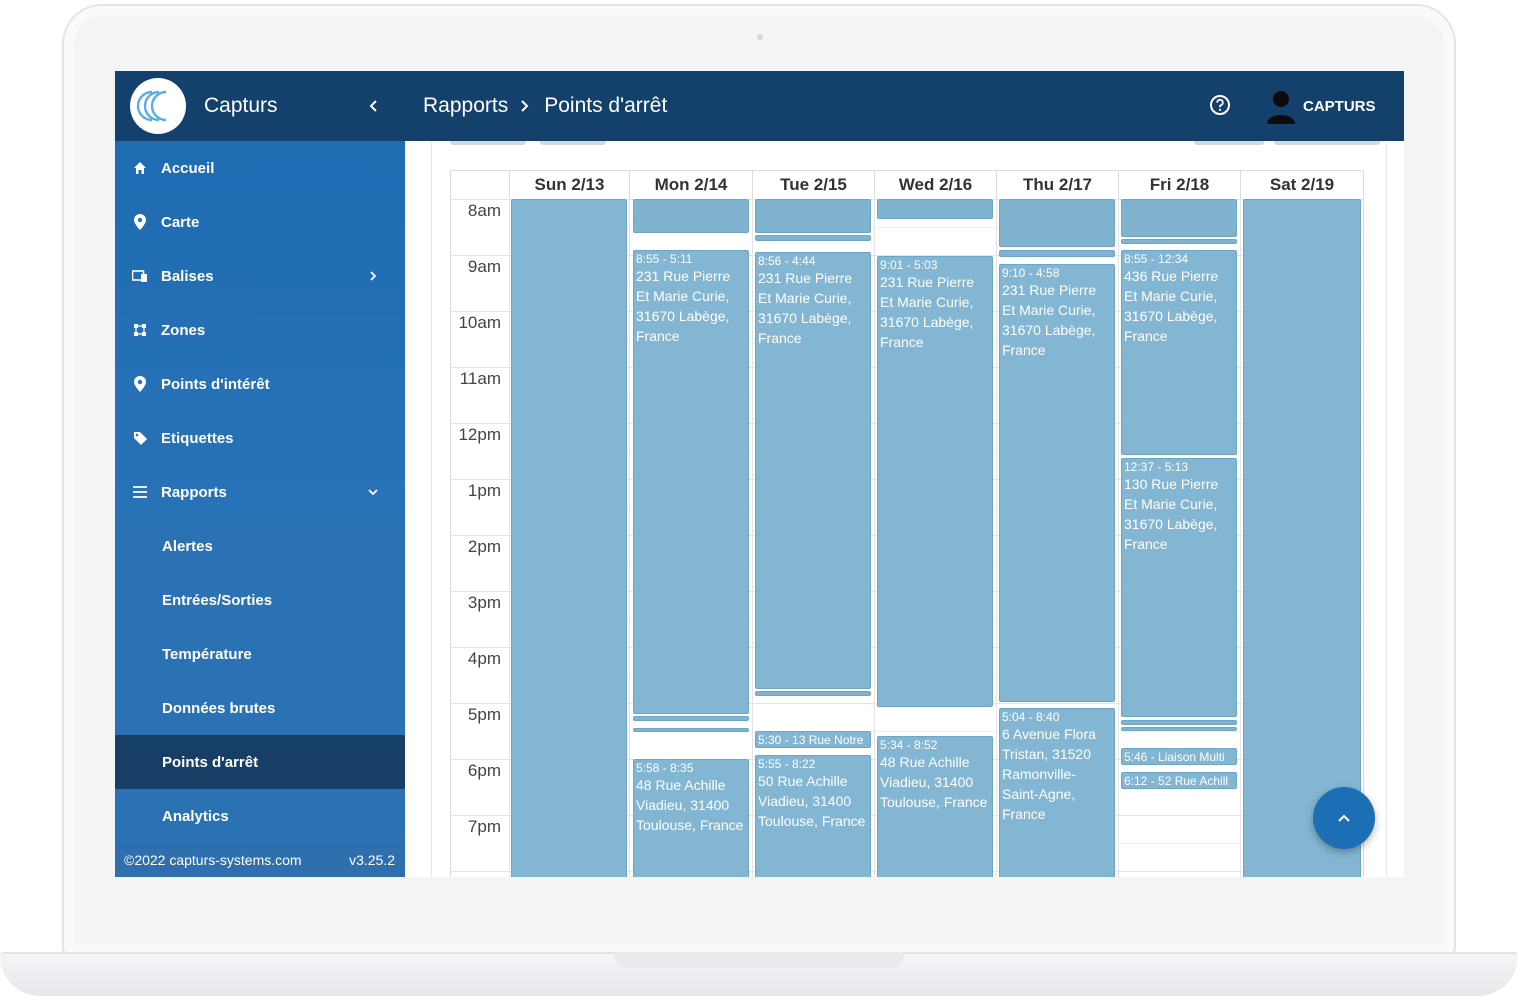  I want to click on sidebar-item-points-arret: Points d'arrêt, so click(260, 762).